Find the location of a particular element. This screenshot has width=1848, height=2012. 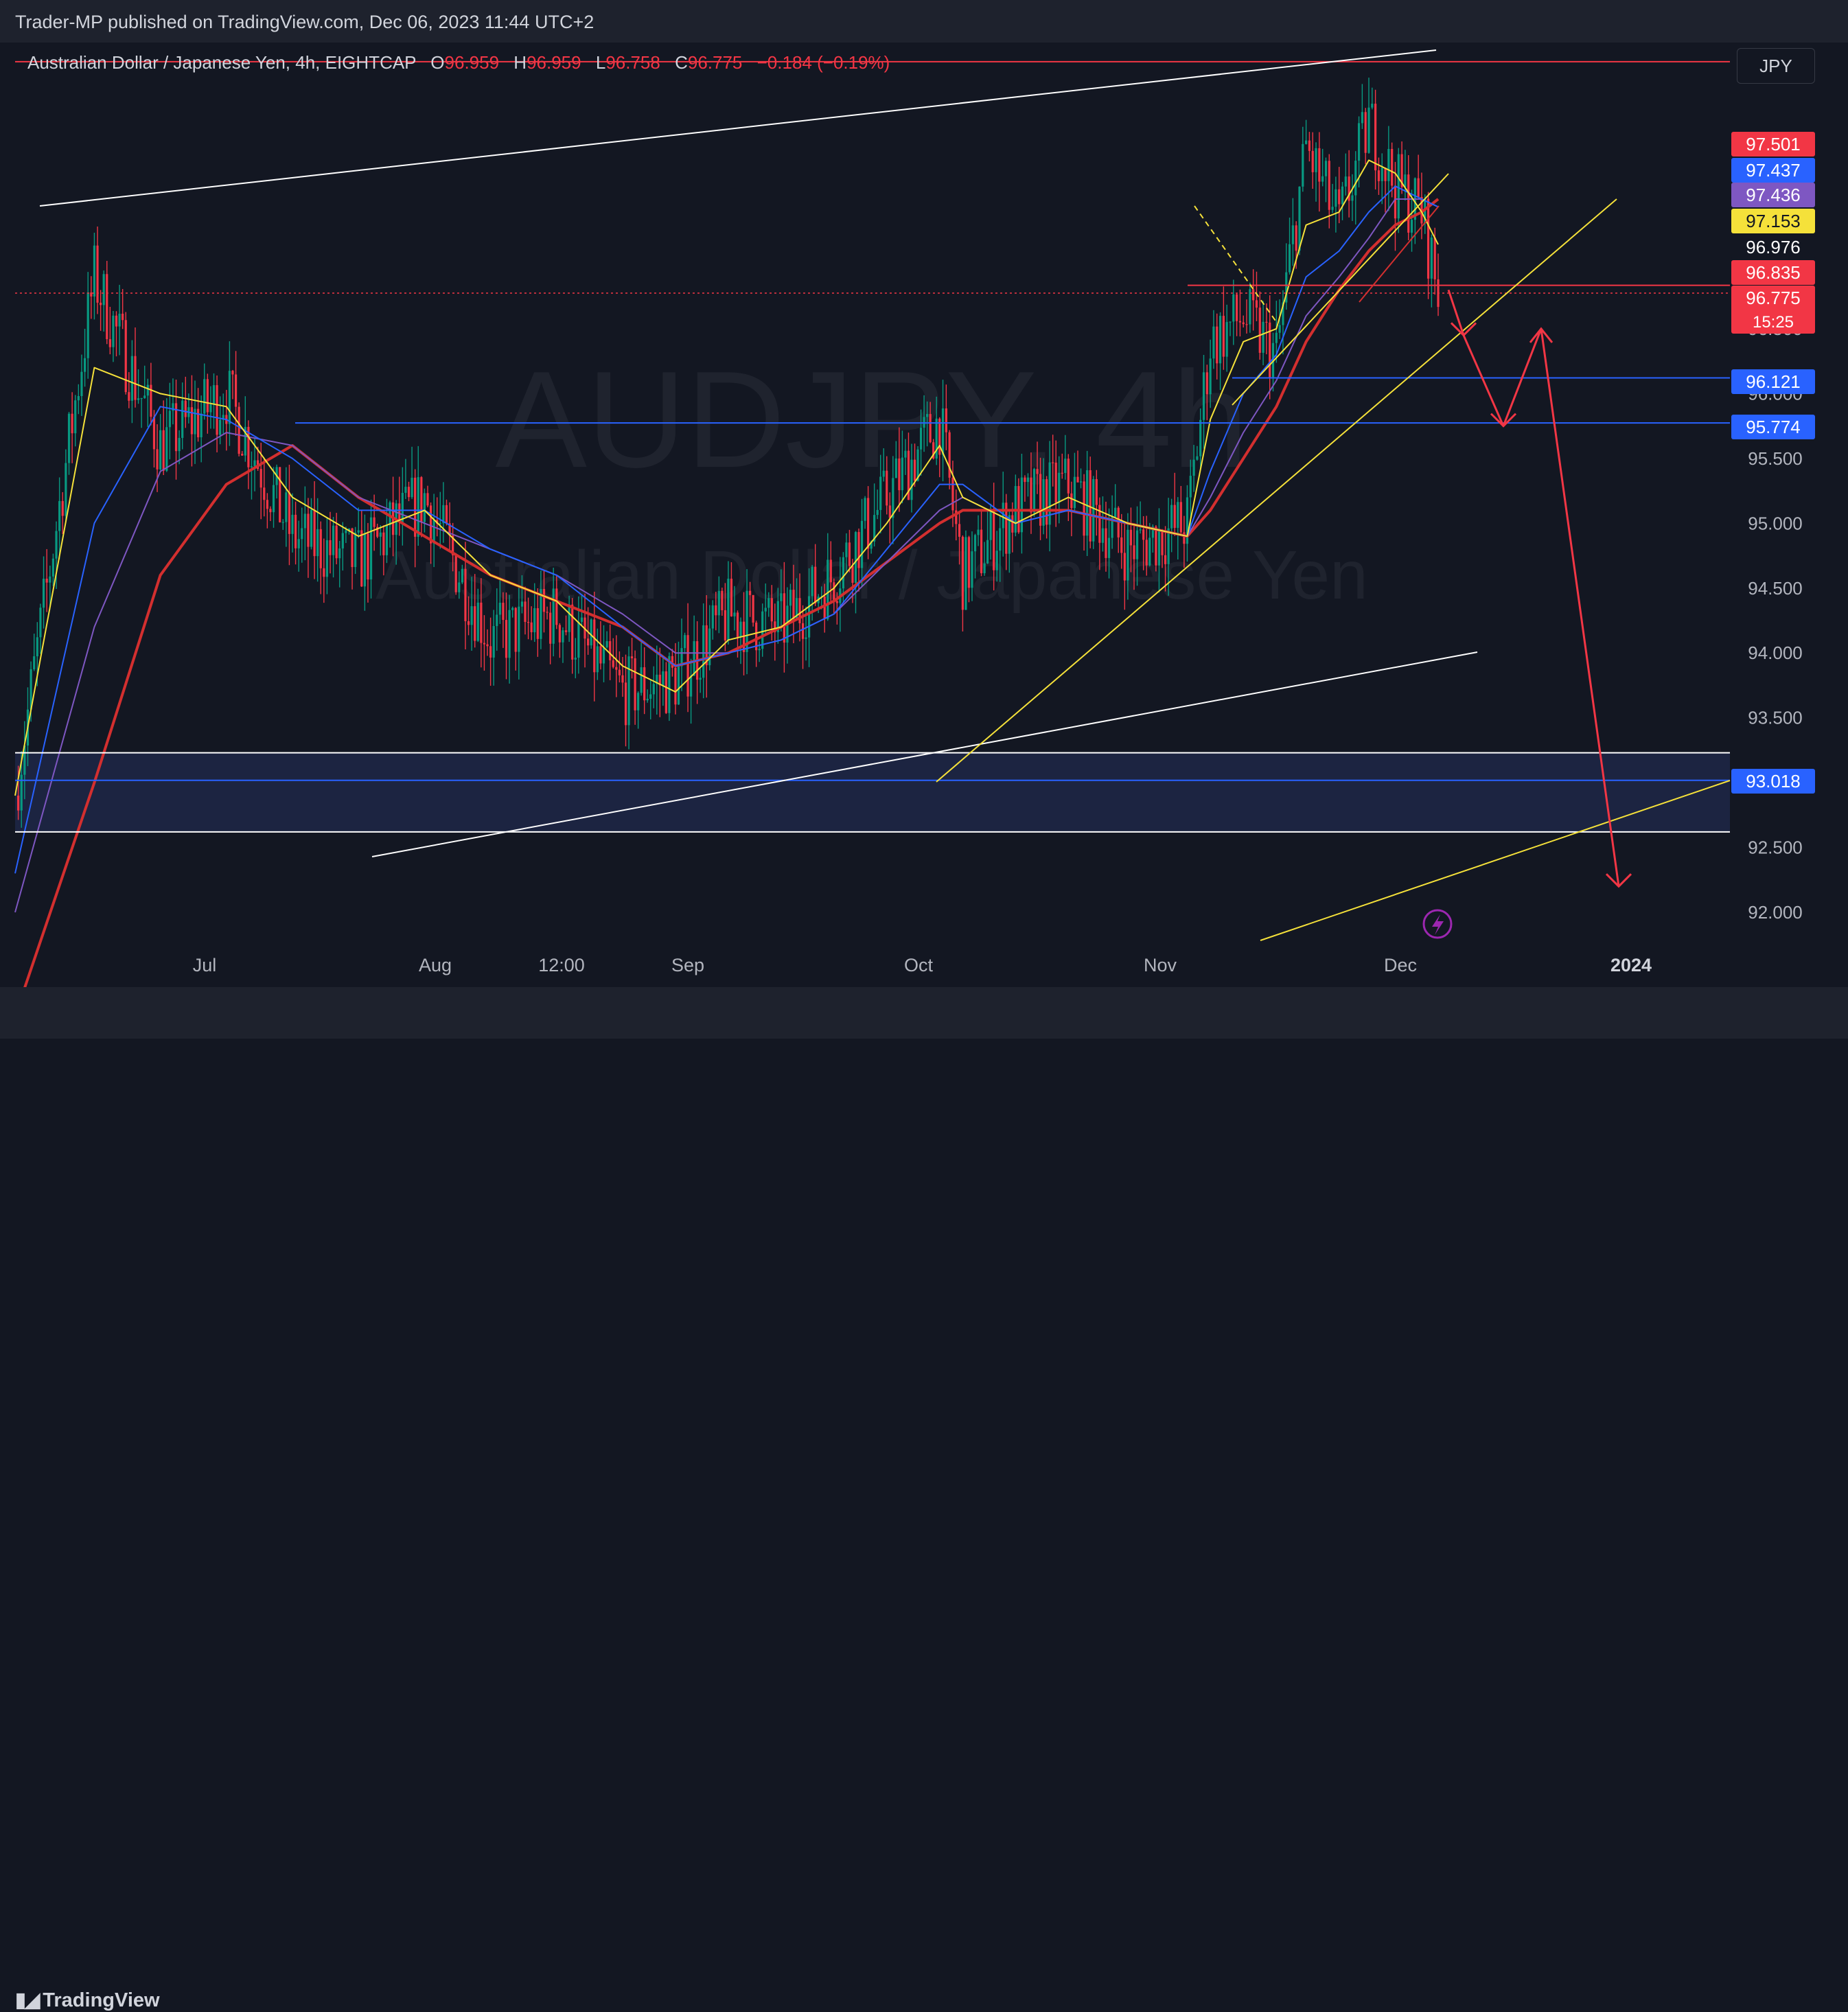

currency-button: JPY is located at coordinates (1776, 66).